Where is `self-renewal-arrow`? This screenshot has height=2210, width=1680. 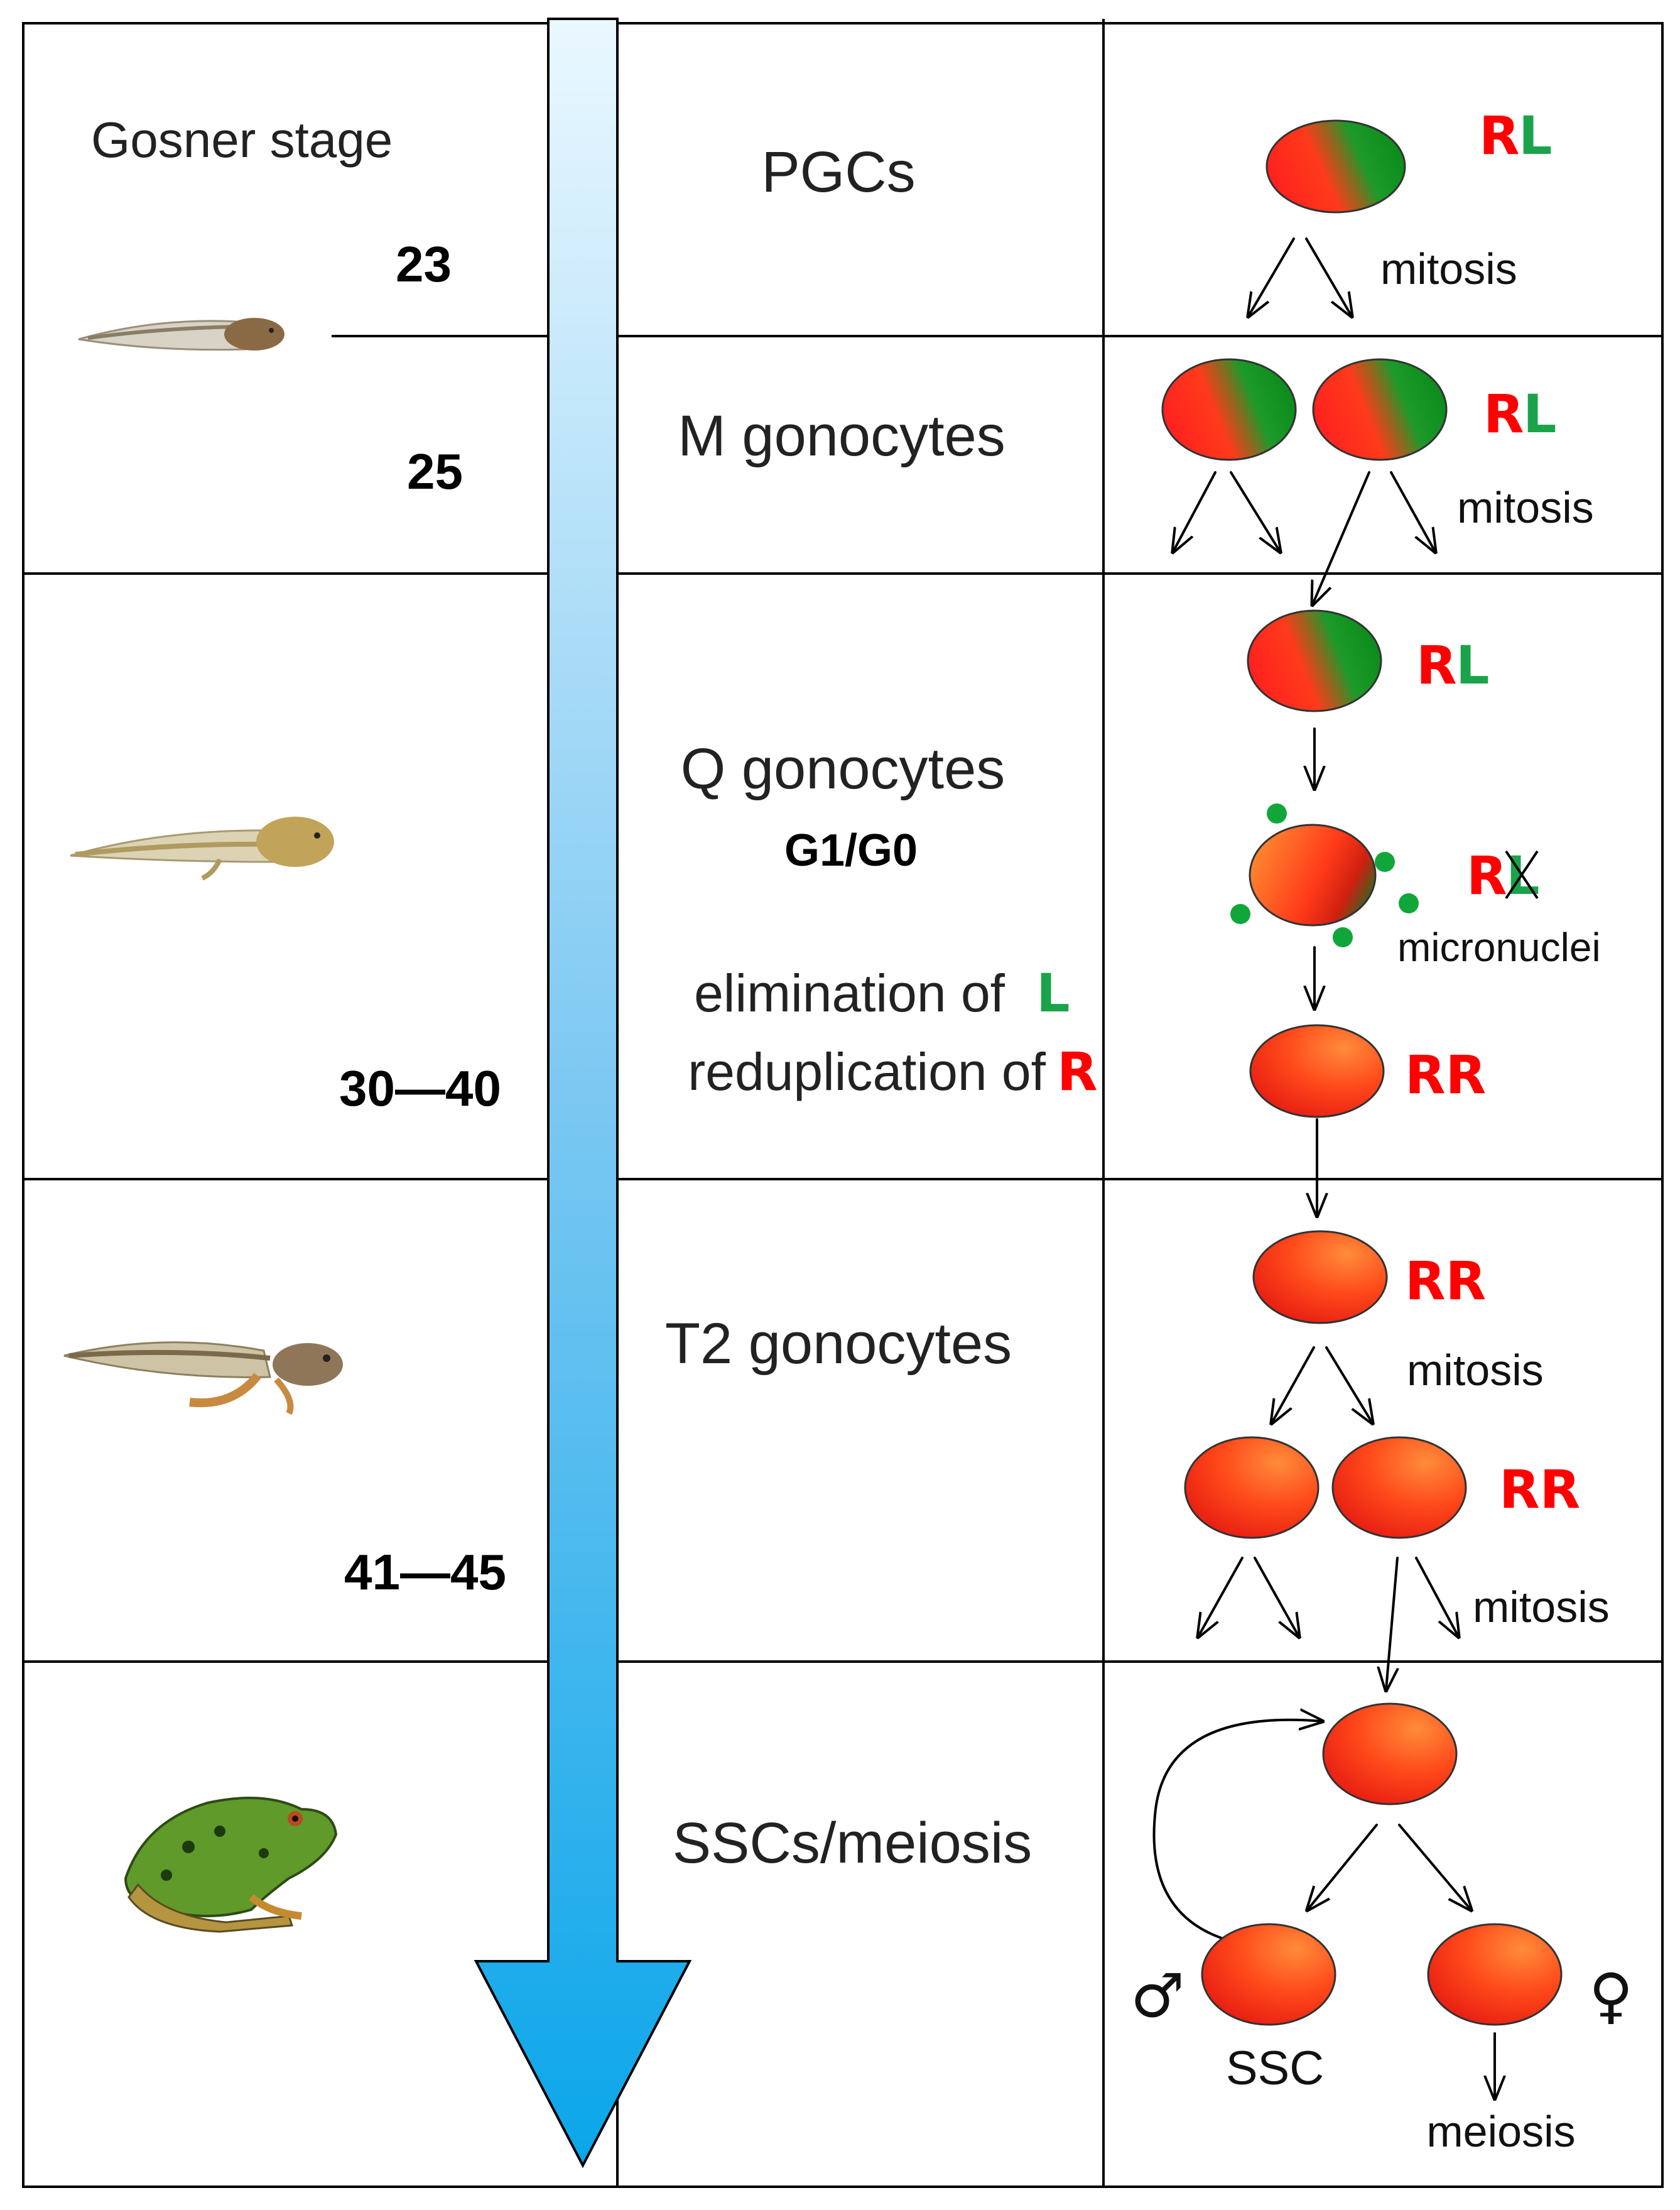
self-renewal-arrow is located at coordinates (1237, 1831).